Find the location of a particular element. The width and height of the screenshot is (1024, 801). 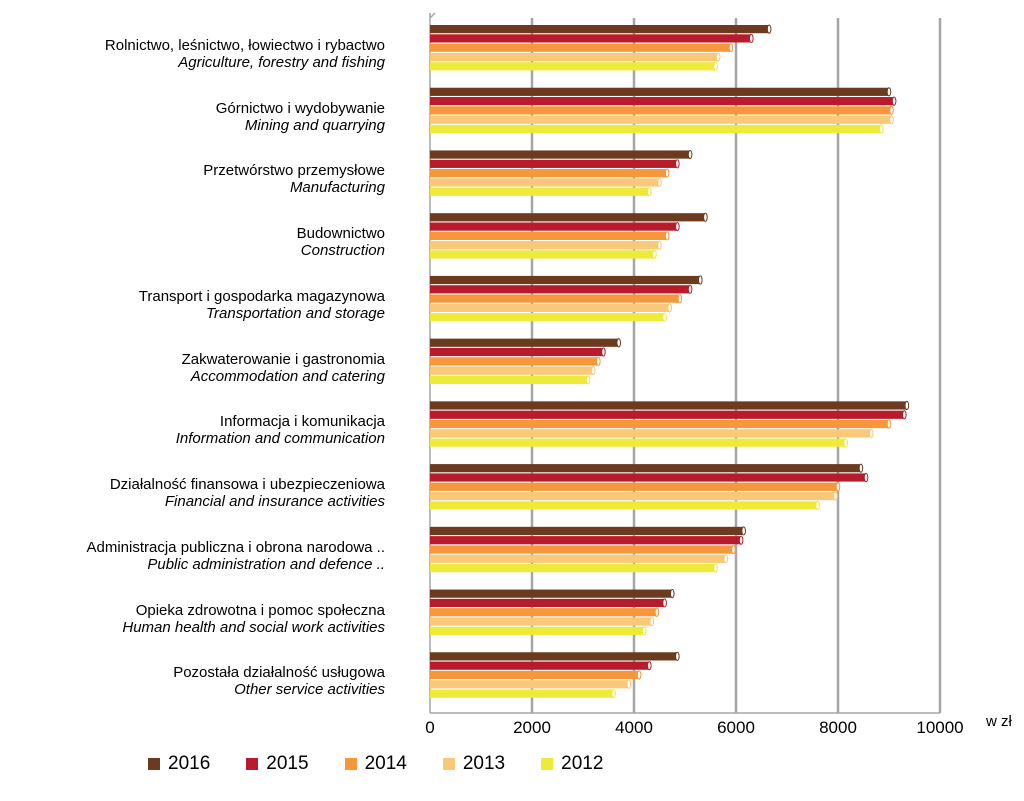

category-label-pl: Transport i gospodarka magazynowa is located at coordinates (261, 296).